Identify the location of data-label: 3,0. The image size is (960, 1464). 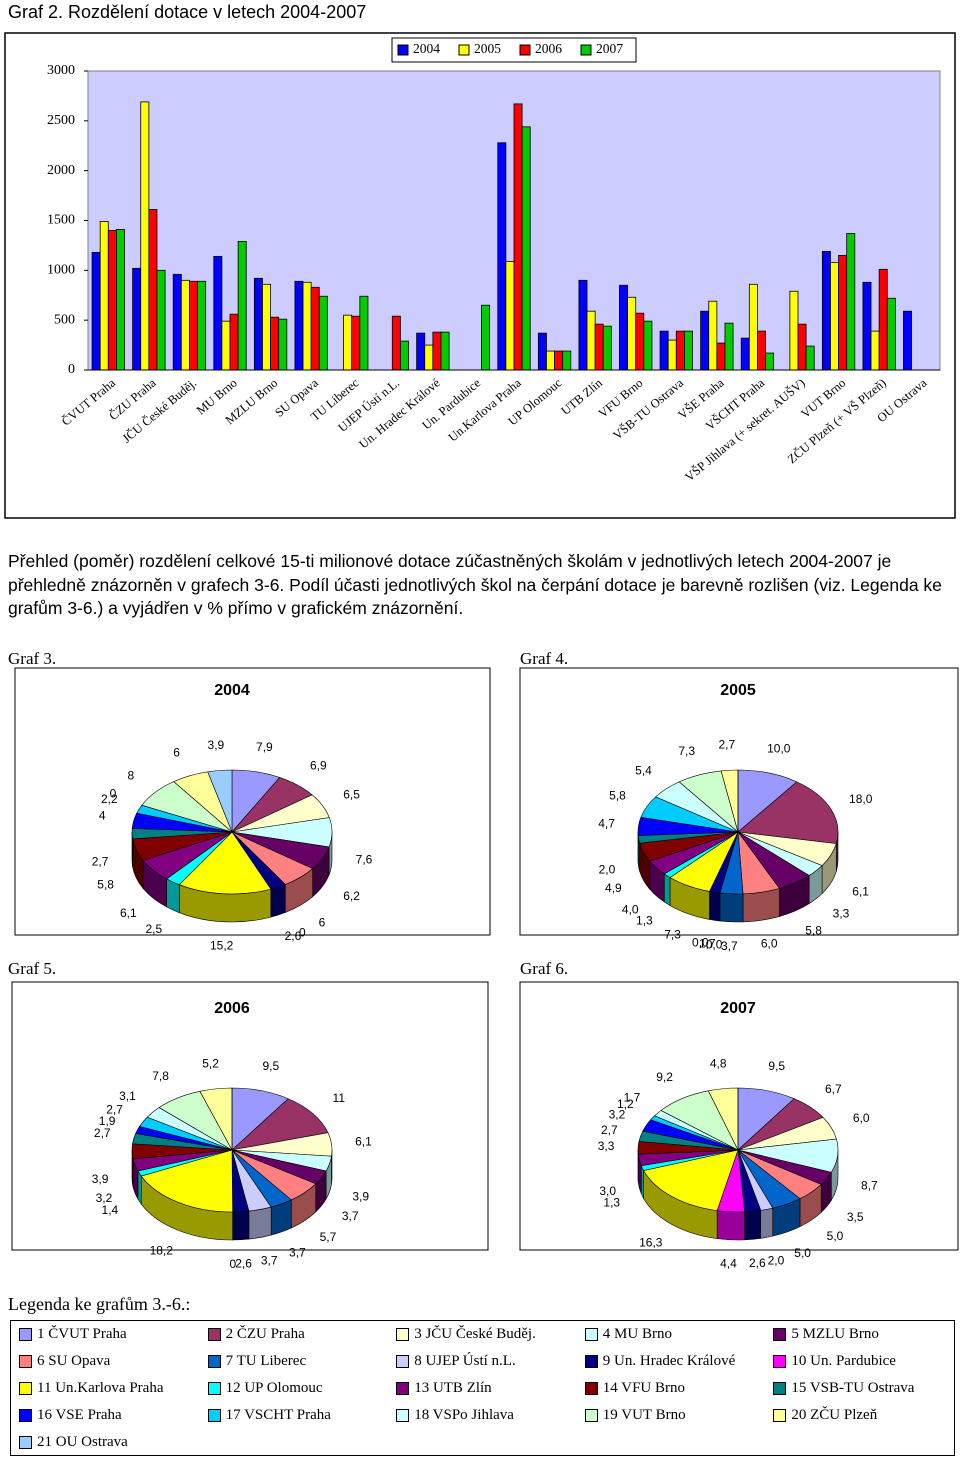
(607, 1191).